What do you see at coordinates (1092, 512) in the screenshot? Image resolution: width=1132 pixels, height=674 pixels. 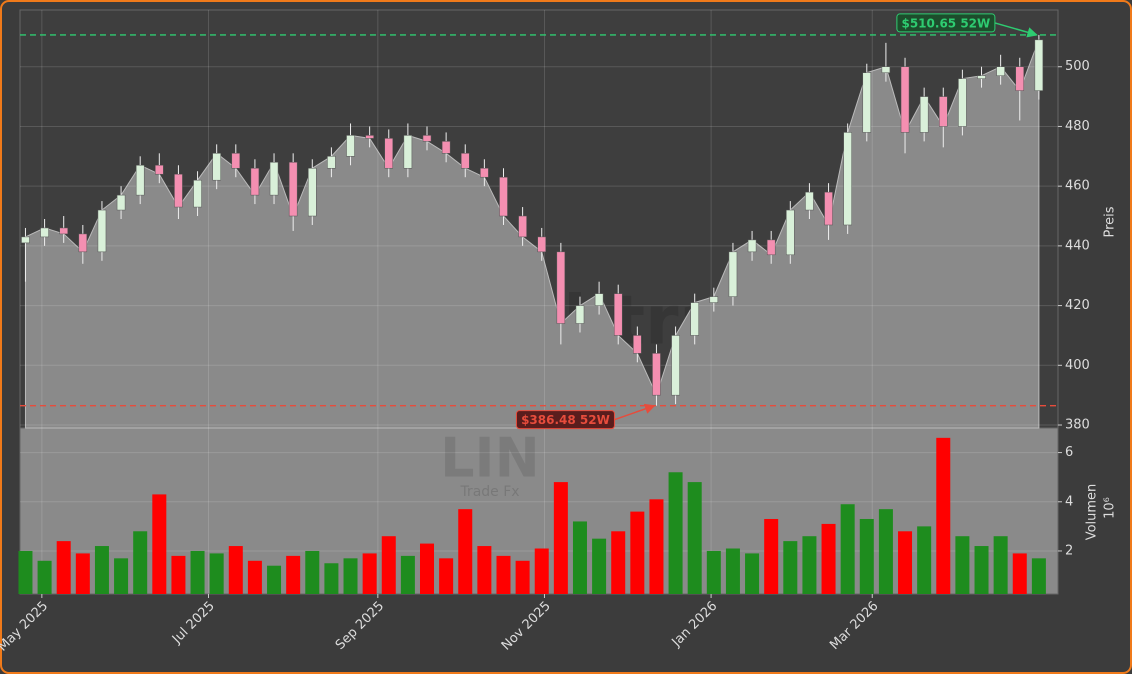 I see `y-axis-label: Volumen` at bounding box center [1092, 512].